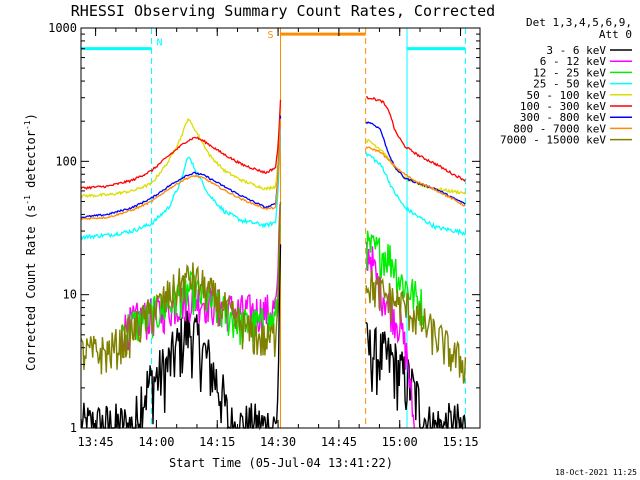  I want to click on y-tick-label: 100, so click(66, 161).